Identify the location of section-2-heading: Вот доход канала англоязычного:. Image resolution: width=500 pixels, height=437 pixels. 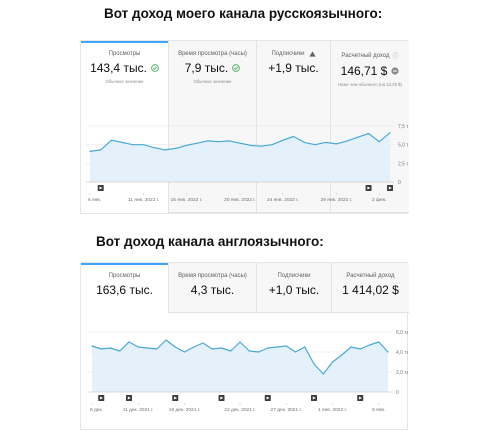
(210, 241).